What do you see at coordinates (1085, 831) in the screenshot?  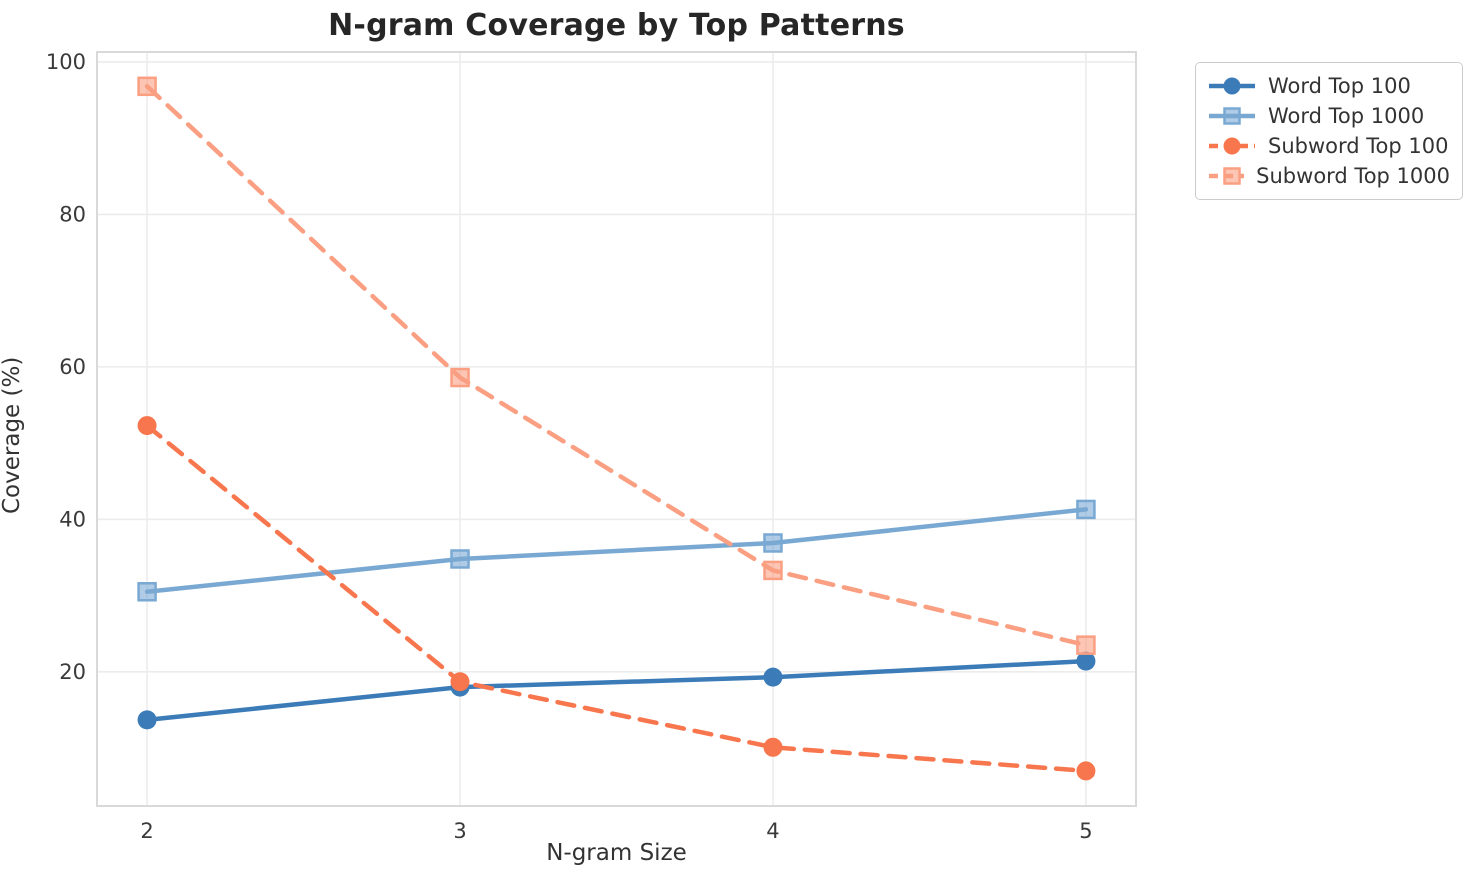 I see `x-tick-label: 5` at bounding box center [1085, 831].